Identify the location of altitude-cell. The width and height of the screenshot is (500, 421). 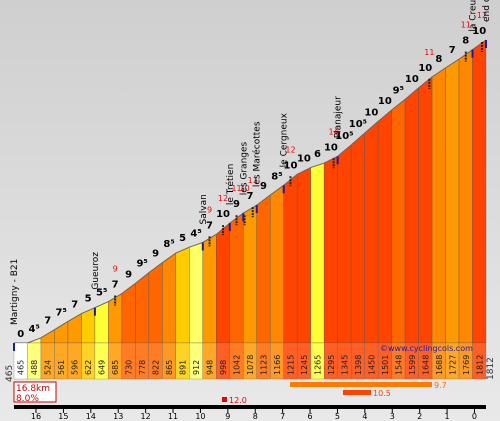
(479, 361).